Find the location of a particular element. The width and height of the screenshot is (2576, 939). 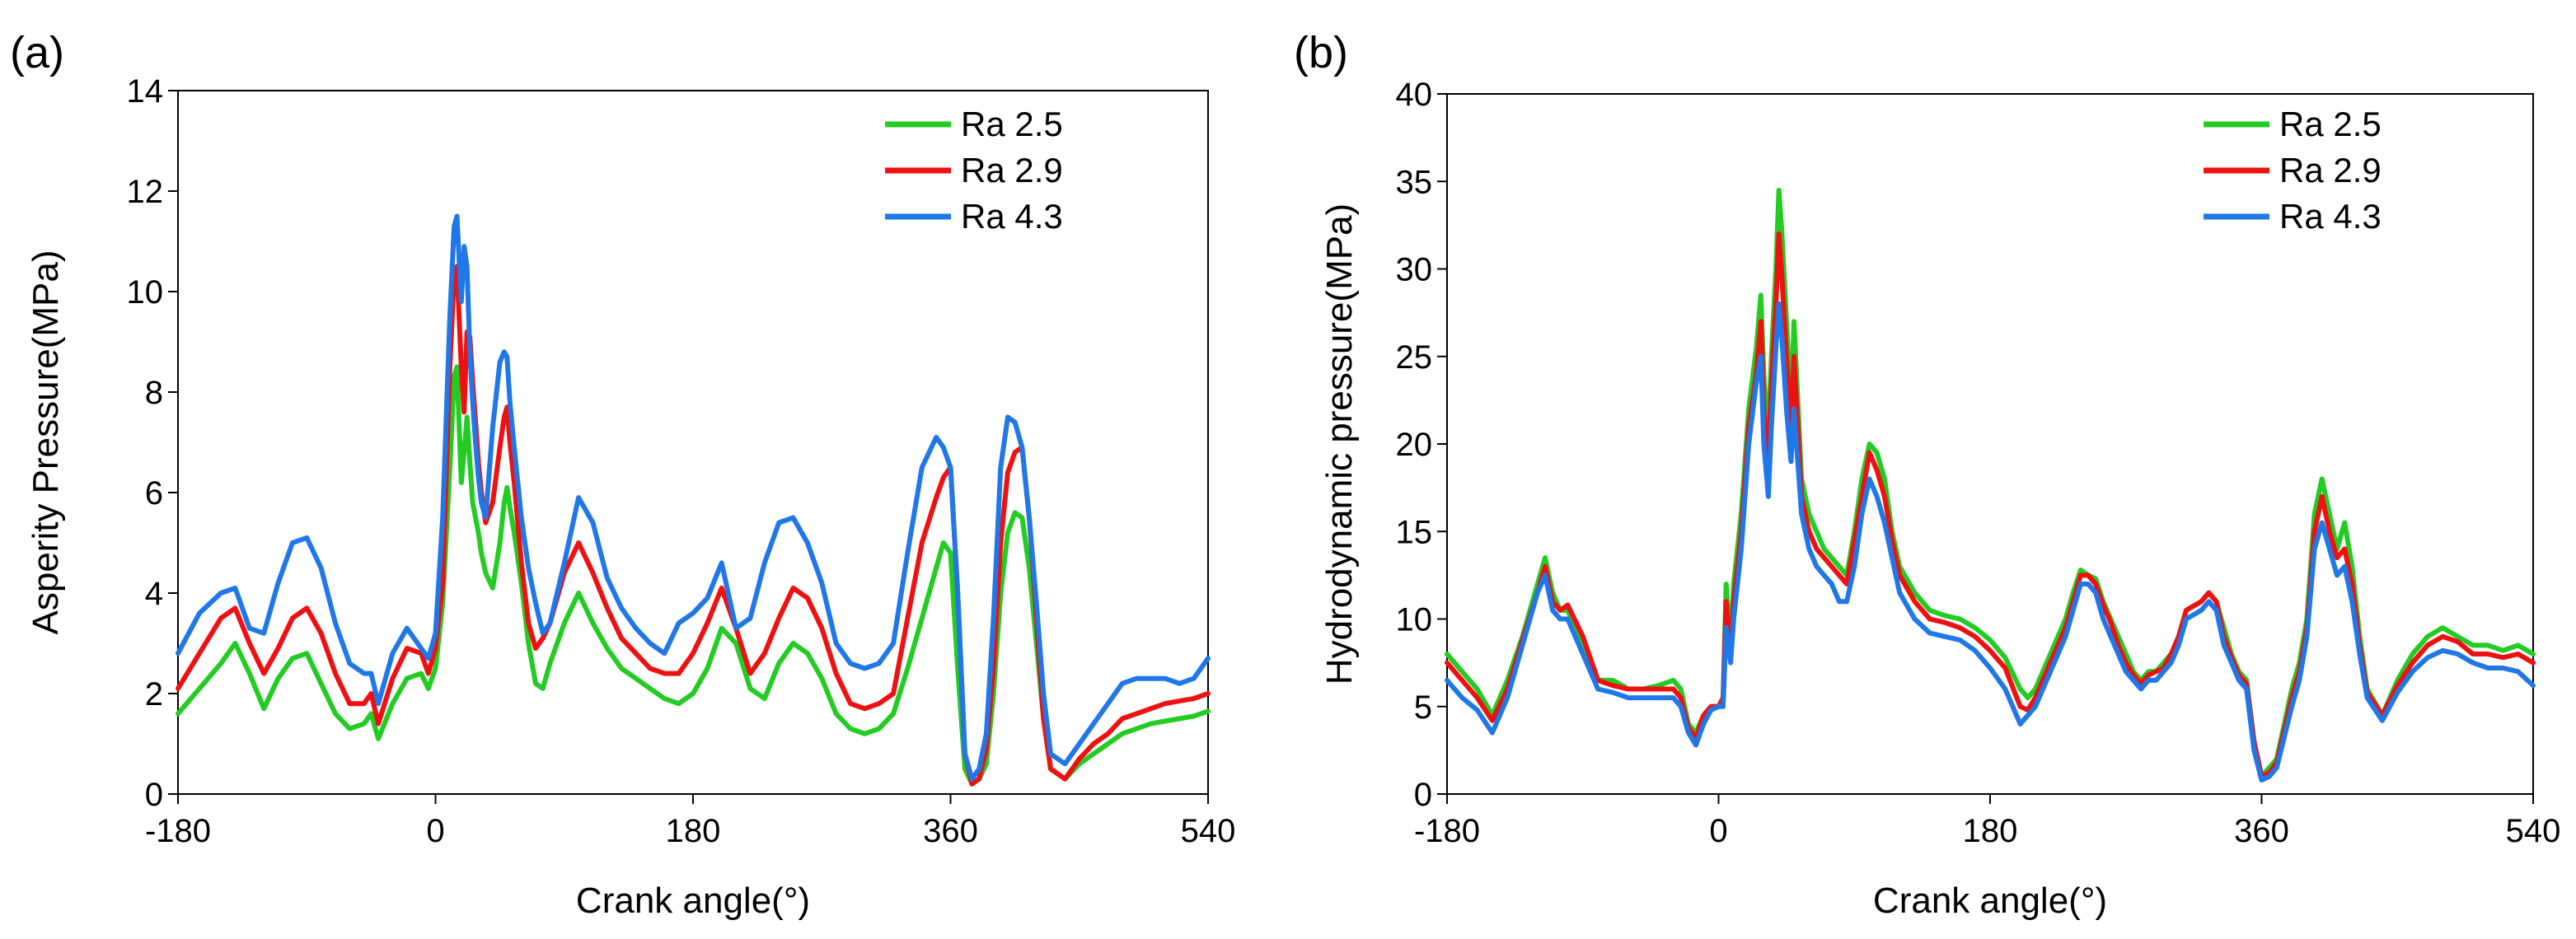

y-tick-label: 40 is located at coordinates (1414, 95).